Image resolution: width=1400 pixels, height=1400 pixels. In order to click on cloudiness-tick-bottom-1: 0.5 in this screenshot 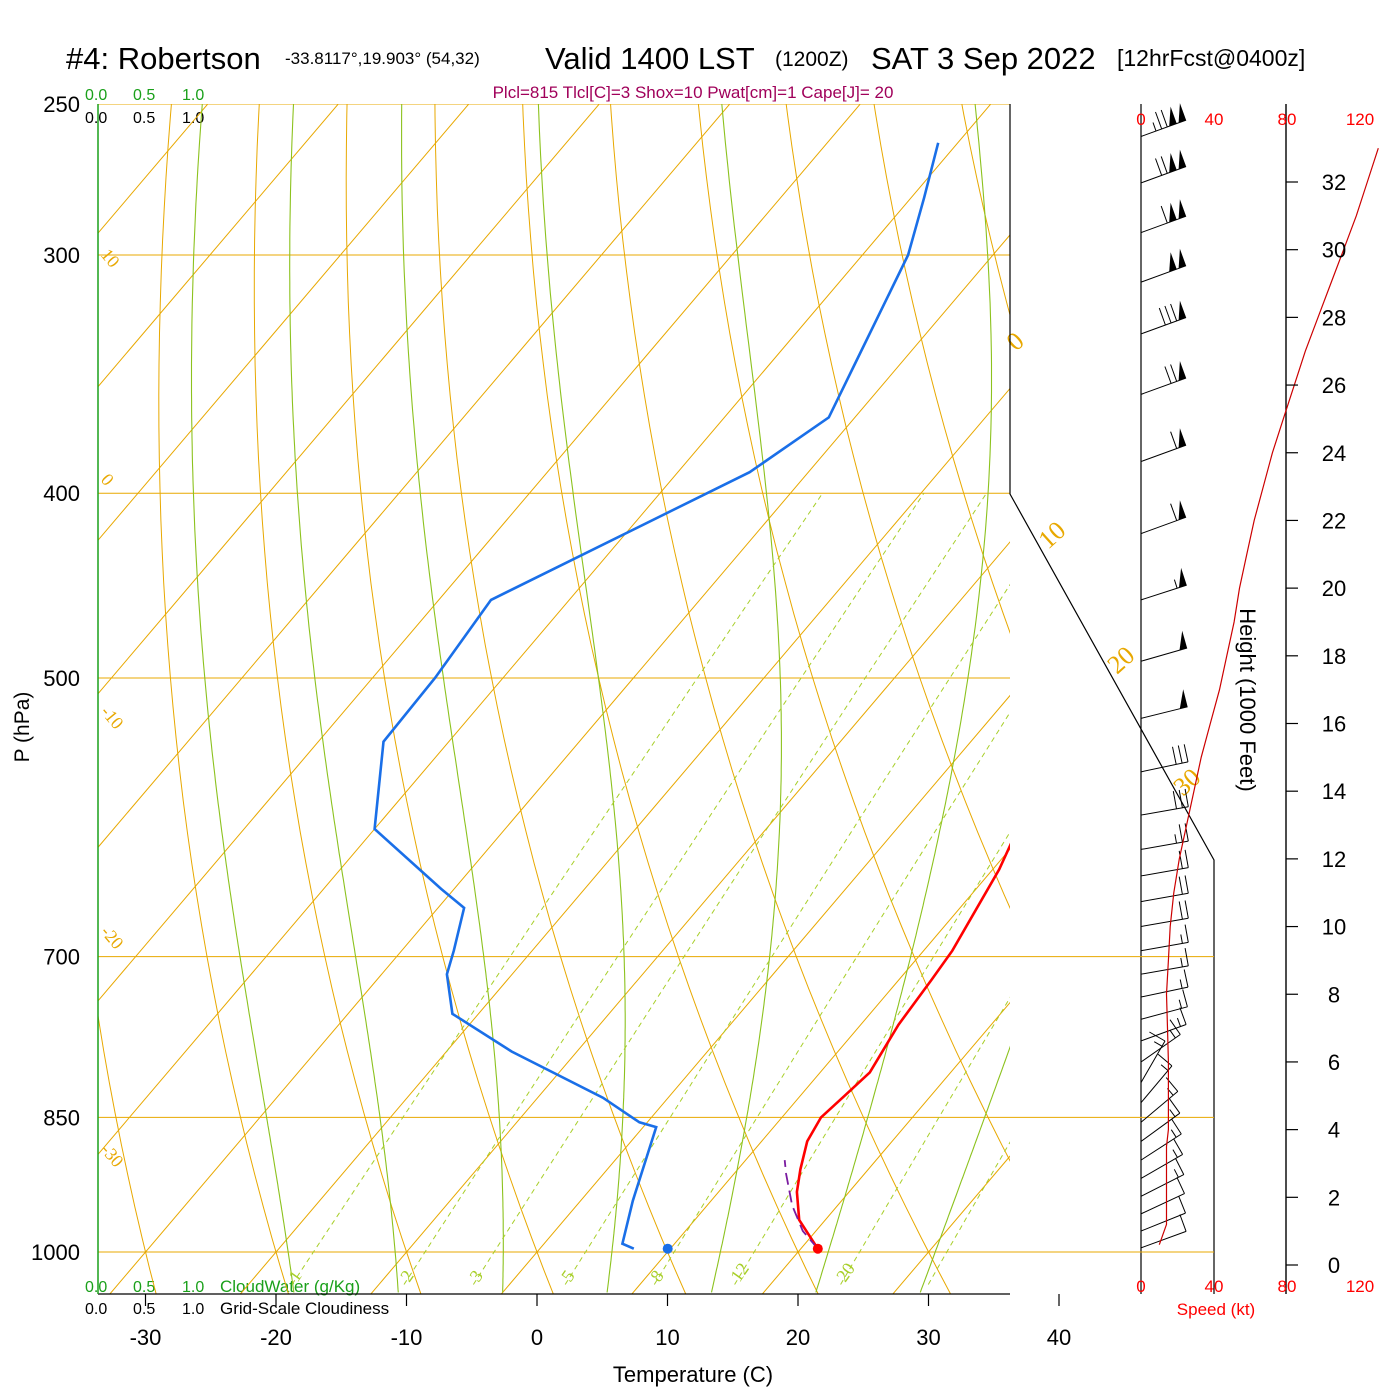, I will do `click(144, 1309)`.